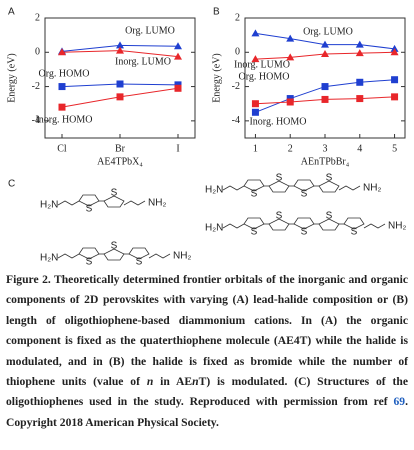 The height and width of the screenshot is (450, 414). I want to click on x-tick-label: Cl, so click(62, 148).